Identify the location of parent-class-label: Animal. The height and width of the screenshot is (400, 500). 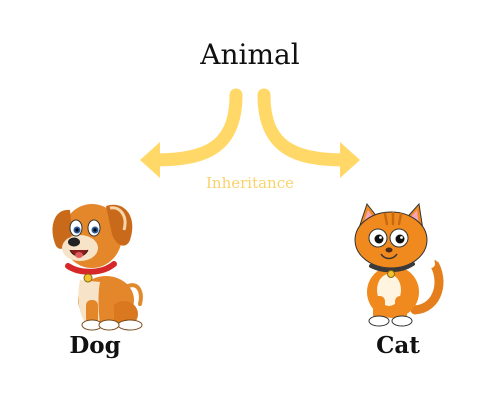
(250, 54).